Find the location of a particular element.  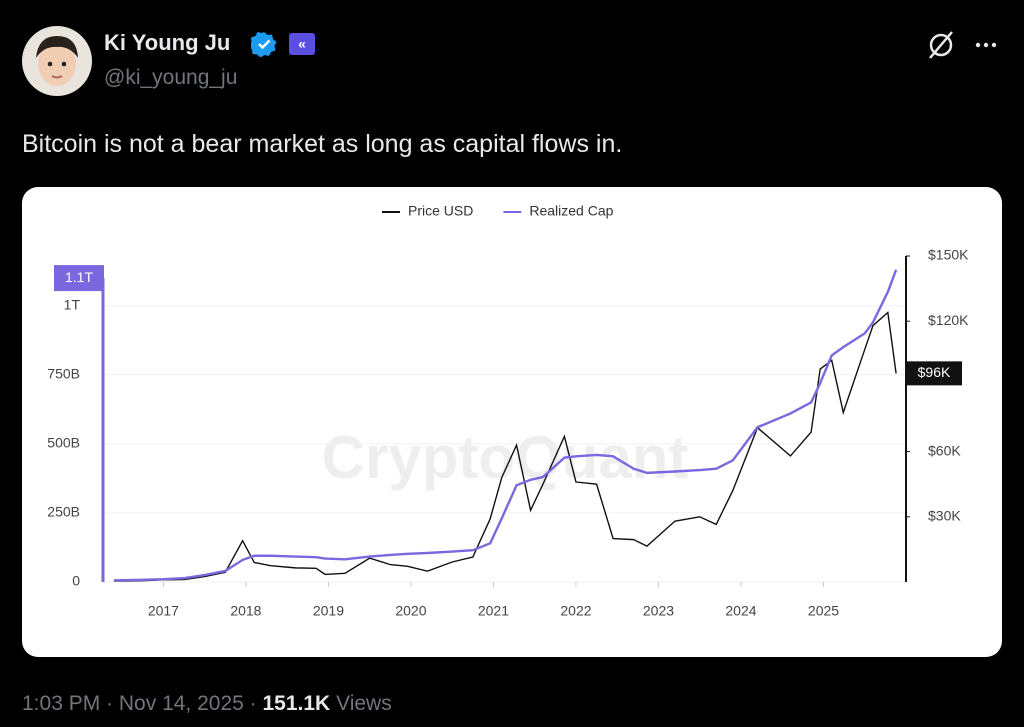

top-icons is located at coordinates (966, 45).